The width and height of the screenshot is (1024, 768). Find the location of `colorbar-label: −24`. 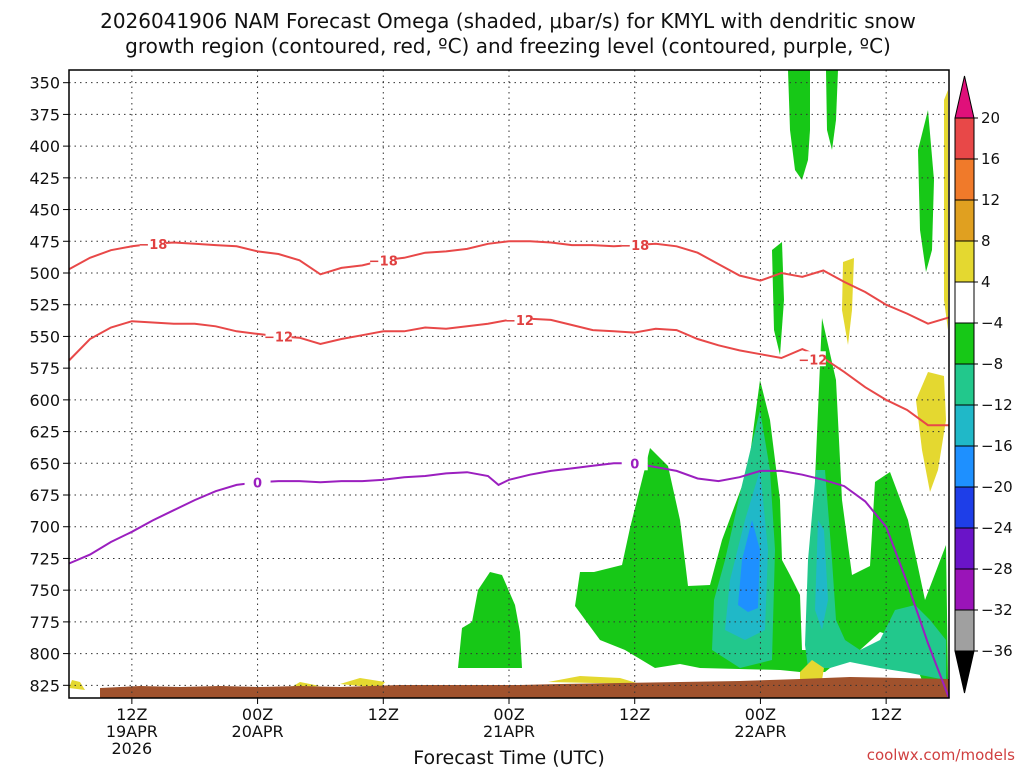

colorbar-label: −24 is located at coordinates (997, 528).